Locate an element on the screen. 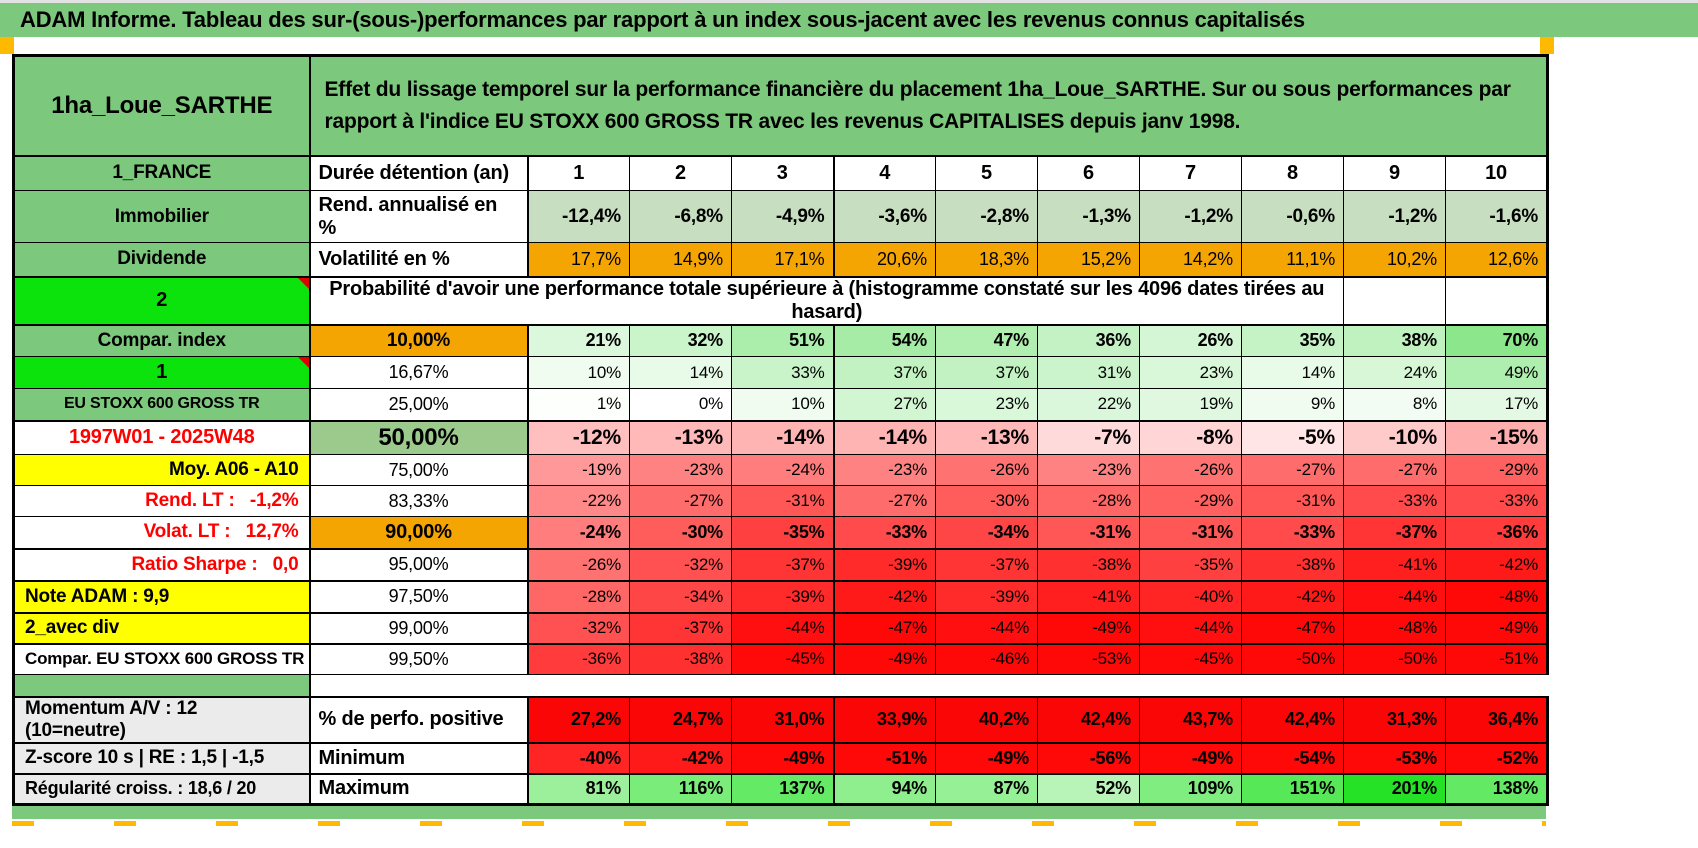 This screenshot has width=1698, height=848. cell-p975-y1: -28% is located at coordinates (578, 596).